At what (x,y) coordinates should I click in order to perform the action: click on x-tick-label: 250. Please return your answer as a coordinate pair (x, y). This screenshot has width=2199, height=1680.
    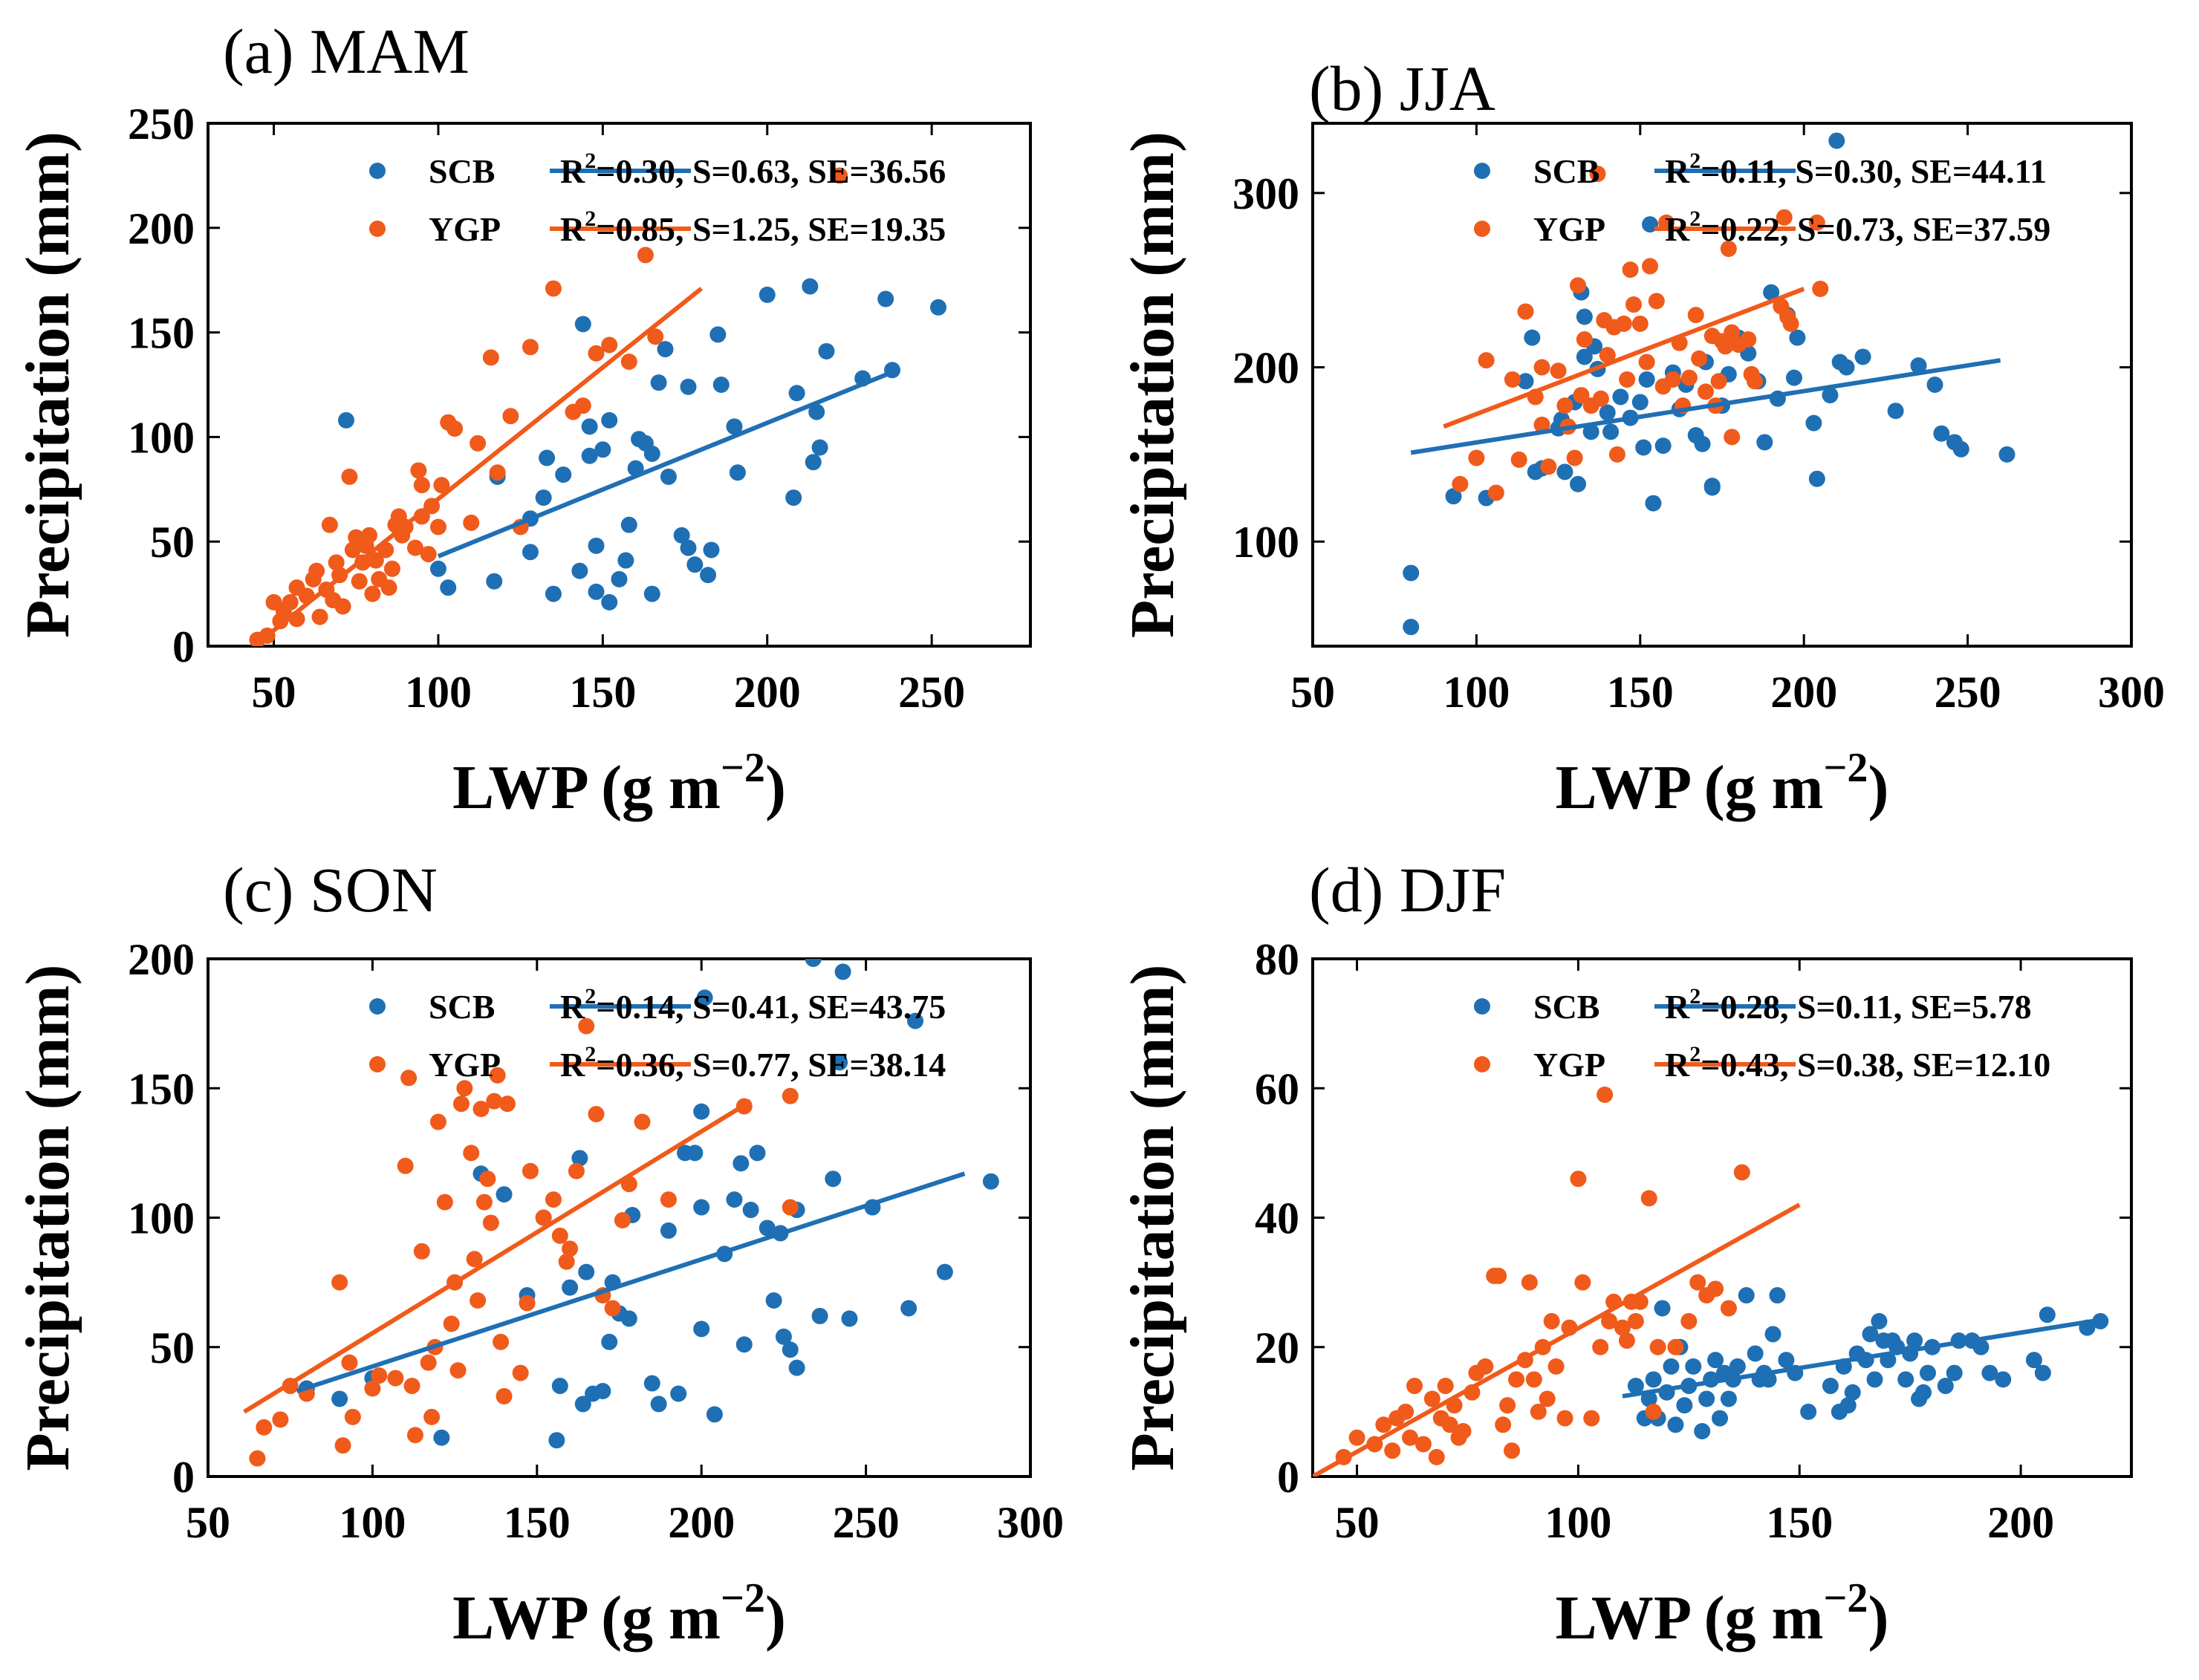
    Looking at the image, I should click on (931, 692).